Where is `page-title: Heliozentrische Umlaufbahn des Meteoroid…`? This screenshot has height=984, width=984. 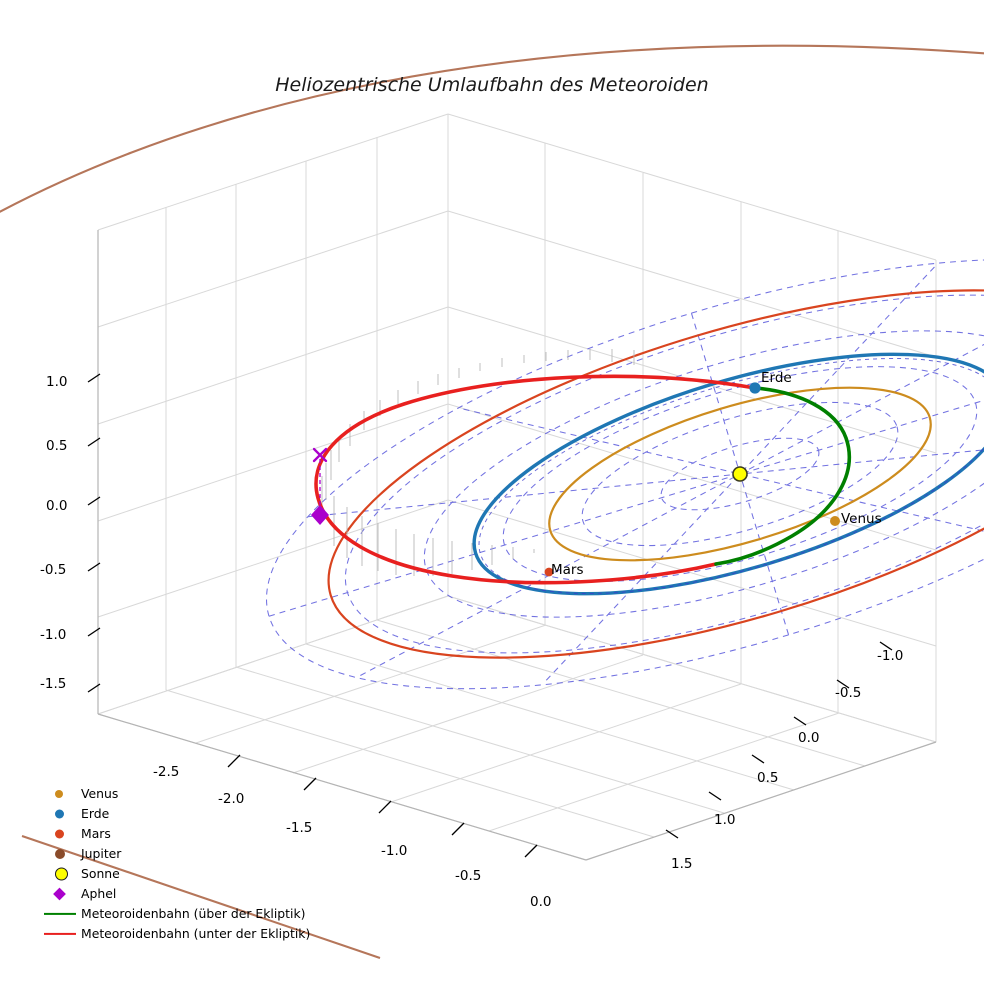
page-title: Heliozentrische Umlaufbahn des Meteoroid… is located at coordinates (492, 85).